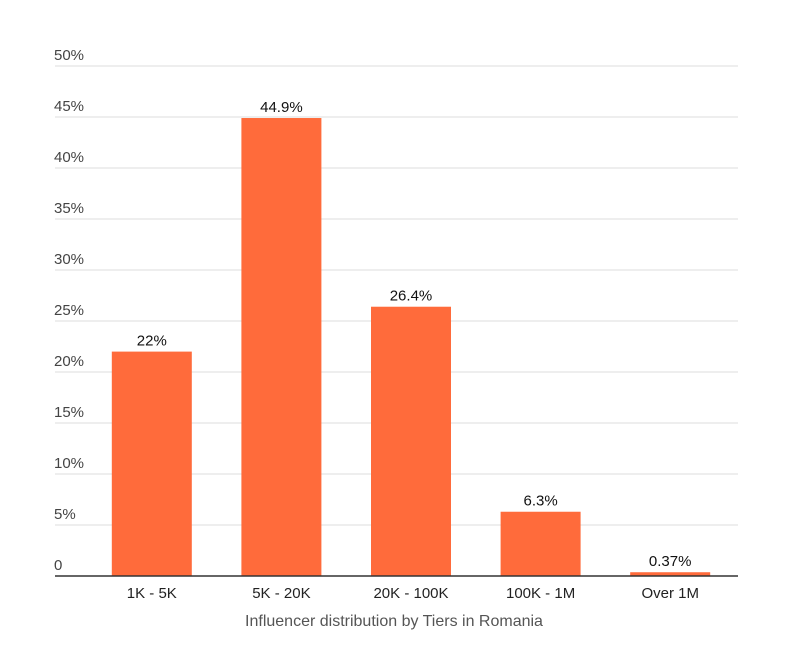 This screenshot has height=663, width=786. I want to click on y-axis-tick-labels: 0 5% 10% 15% 20% 25% 30% 35% 40% 45% 50%, so click(69, 310).